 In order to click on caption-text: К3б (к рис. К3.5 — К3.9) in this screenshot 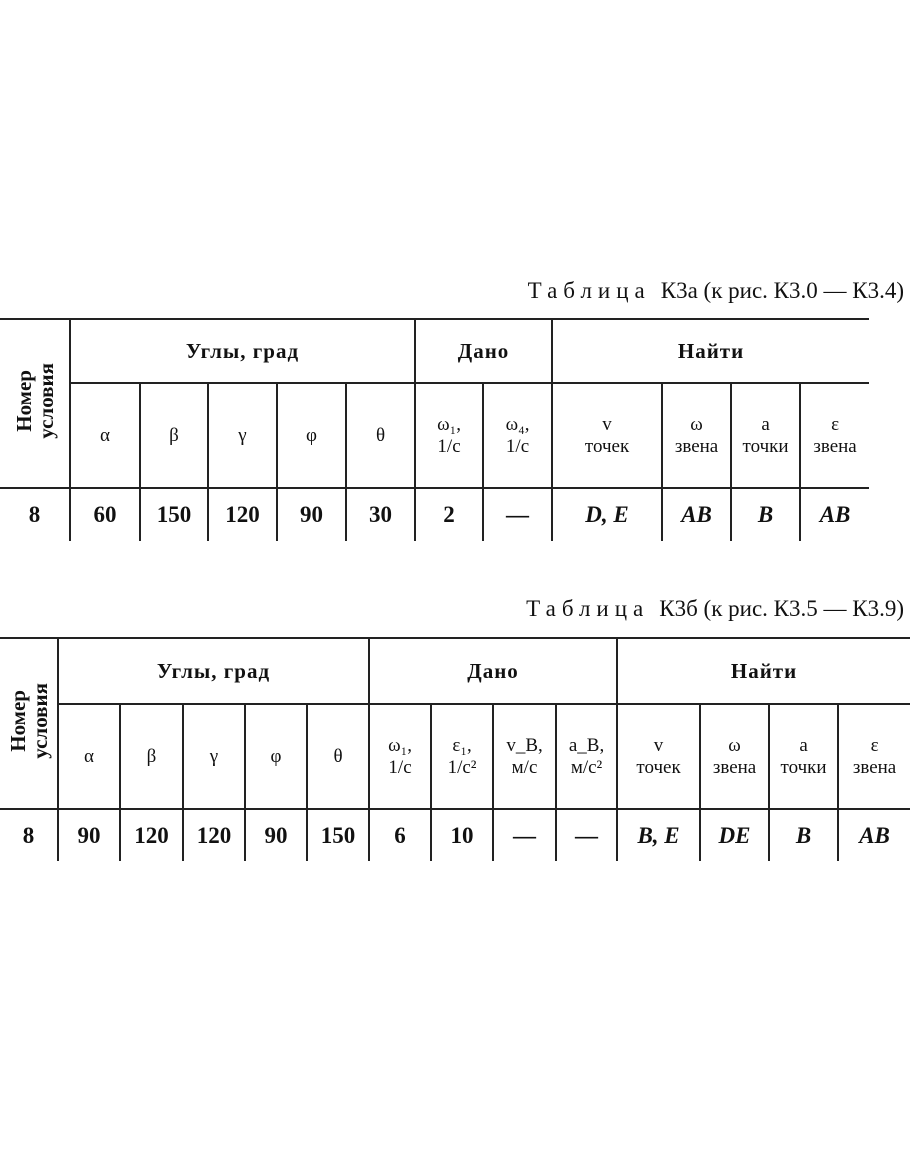, I will do `click(781, 608)`.